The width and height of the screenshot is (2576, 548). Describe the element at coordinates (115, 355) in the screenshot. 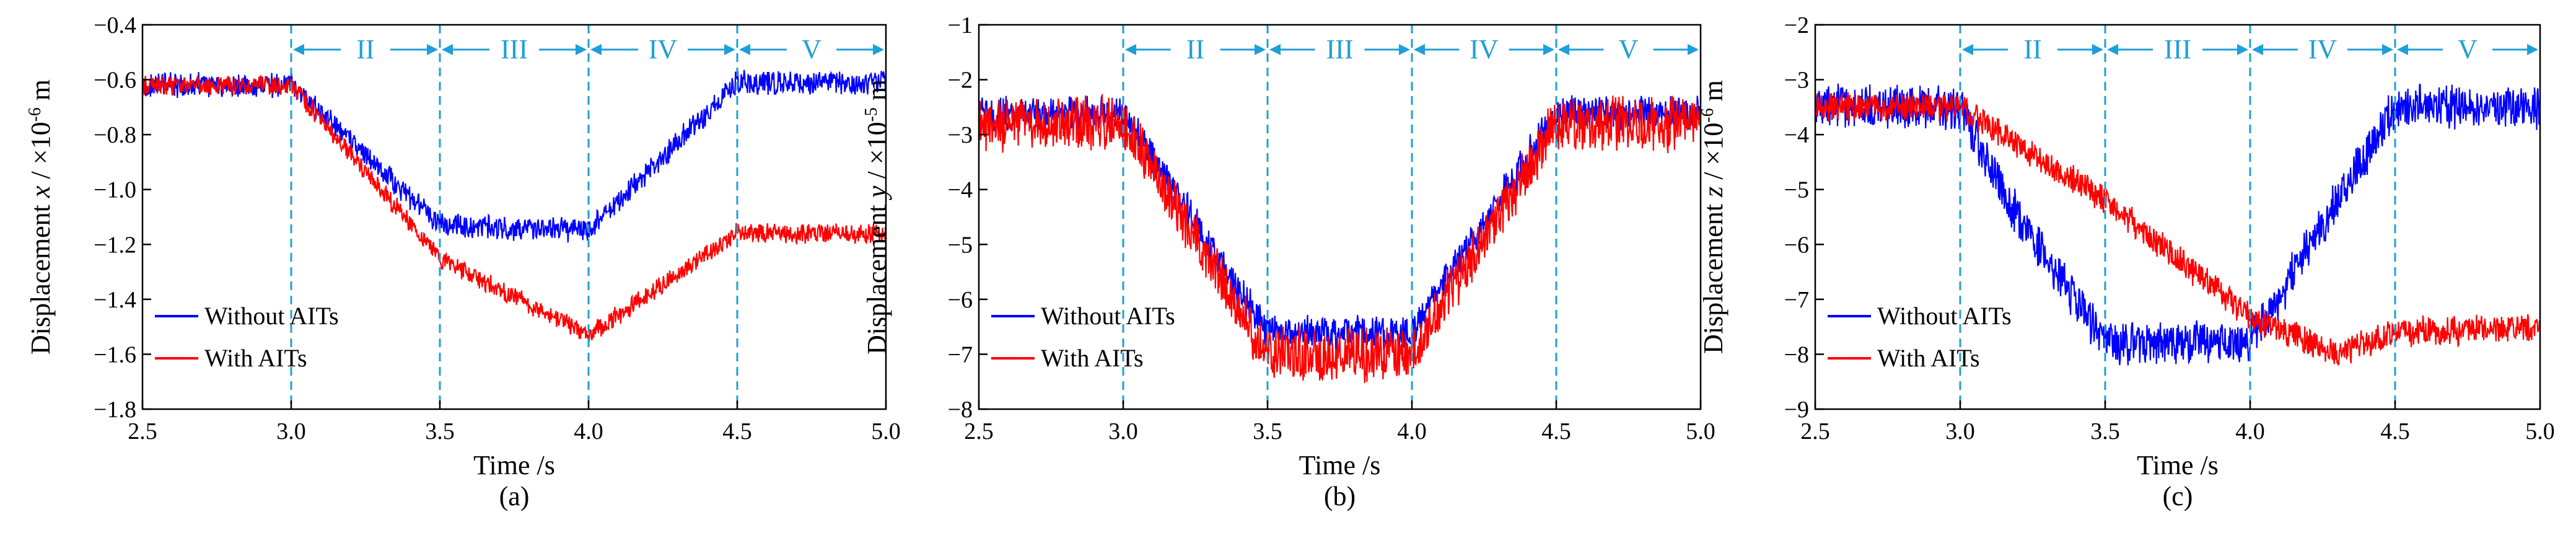

I see `y-tick-label: −1.6` at that location.